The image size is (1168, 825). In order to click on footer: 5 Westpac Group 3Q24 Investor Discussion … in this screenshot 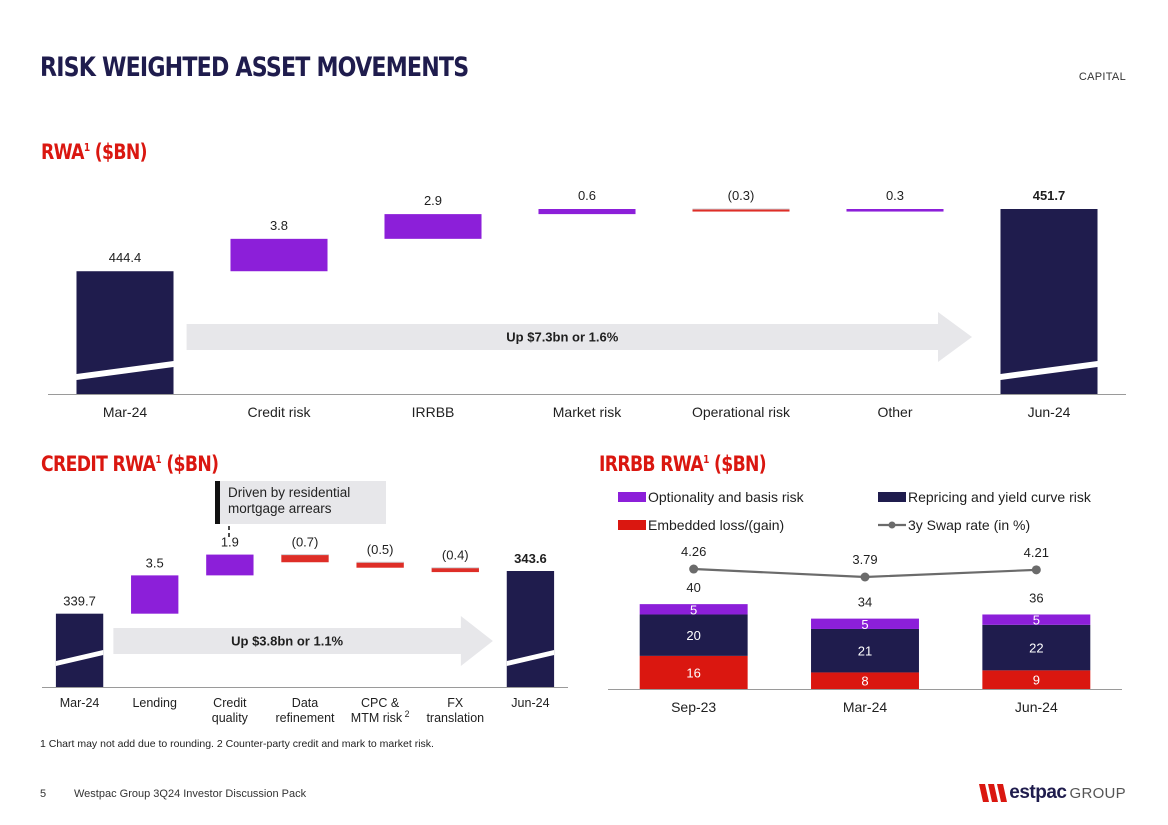, I will do `click(173, 794)`.